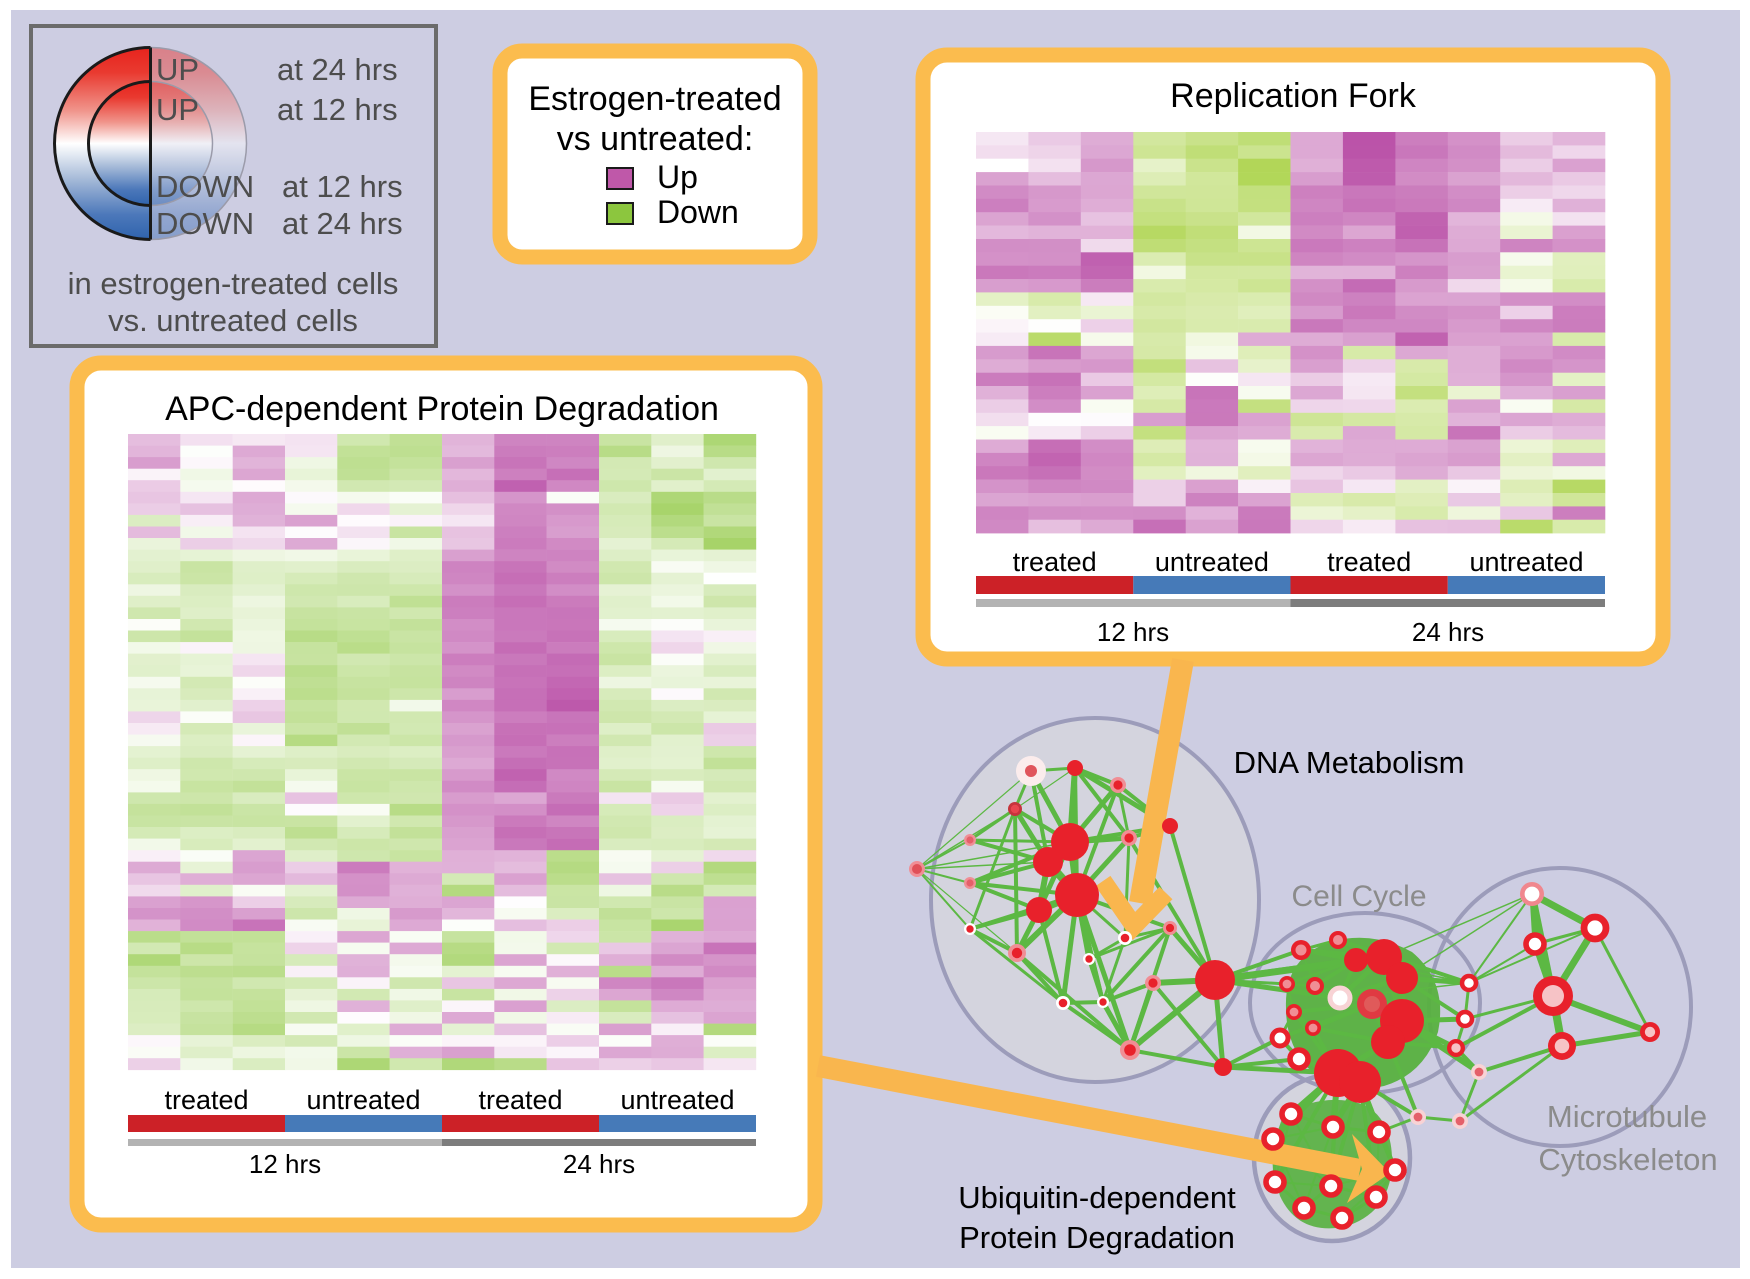  Describe the element at coordinates (442, 409) in the screenshot. I see `svg-text:APC-dependent Protein Degradat: APC-dependent Protein Degradation` at that location.